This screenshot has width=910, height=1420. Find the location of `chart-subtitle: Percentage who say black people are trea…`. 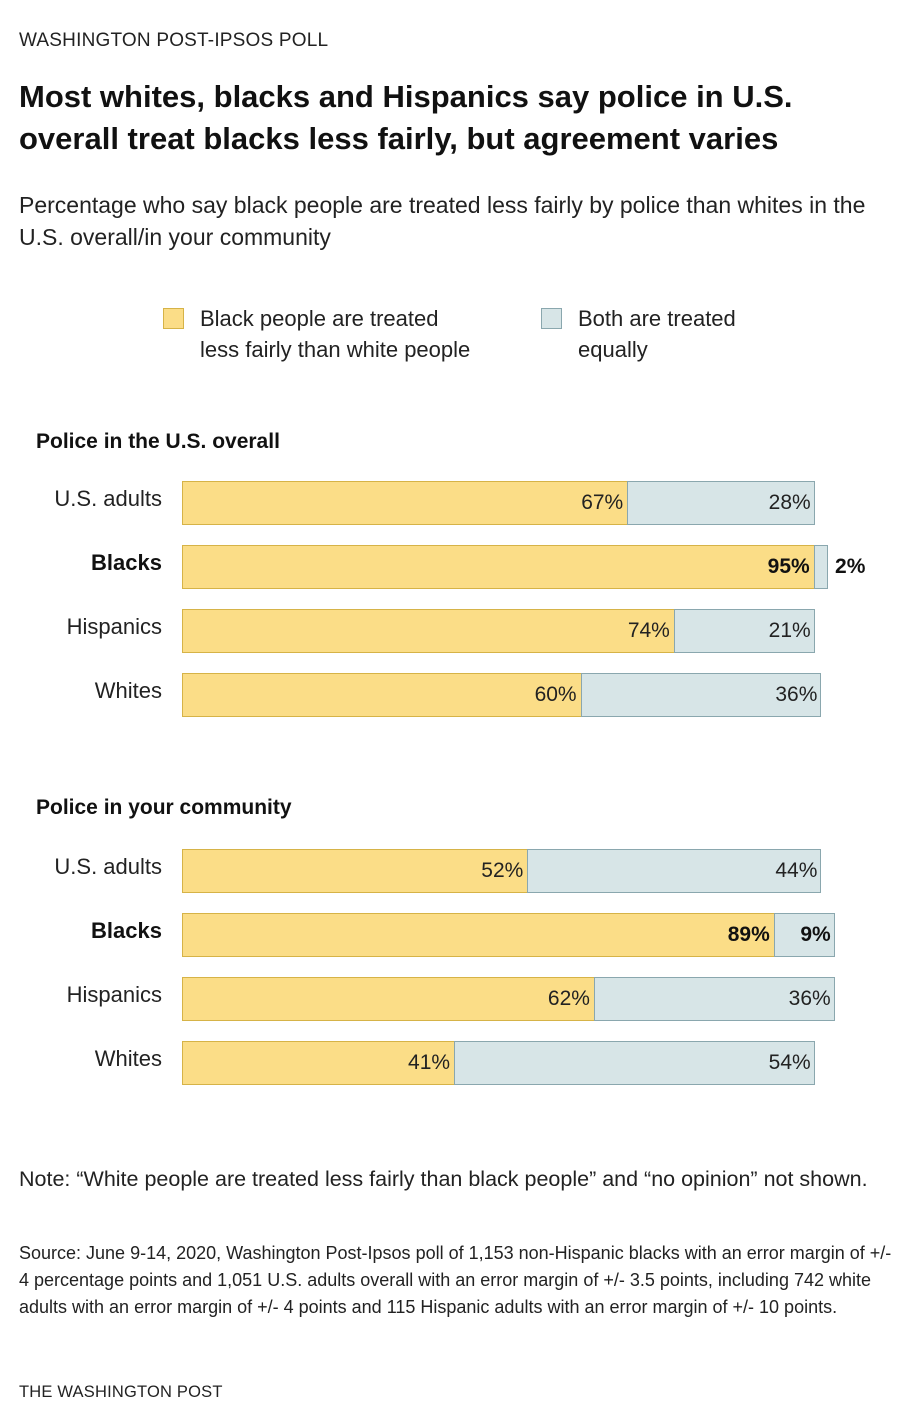

chart-subtitle: Percentage who say black people are trea… is located at coordinates (442, 221).